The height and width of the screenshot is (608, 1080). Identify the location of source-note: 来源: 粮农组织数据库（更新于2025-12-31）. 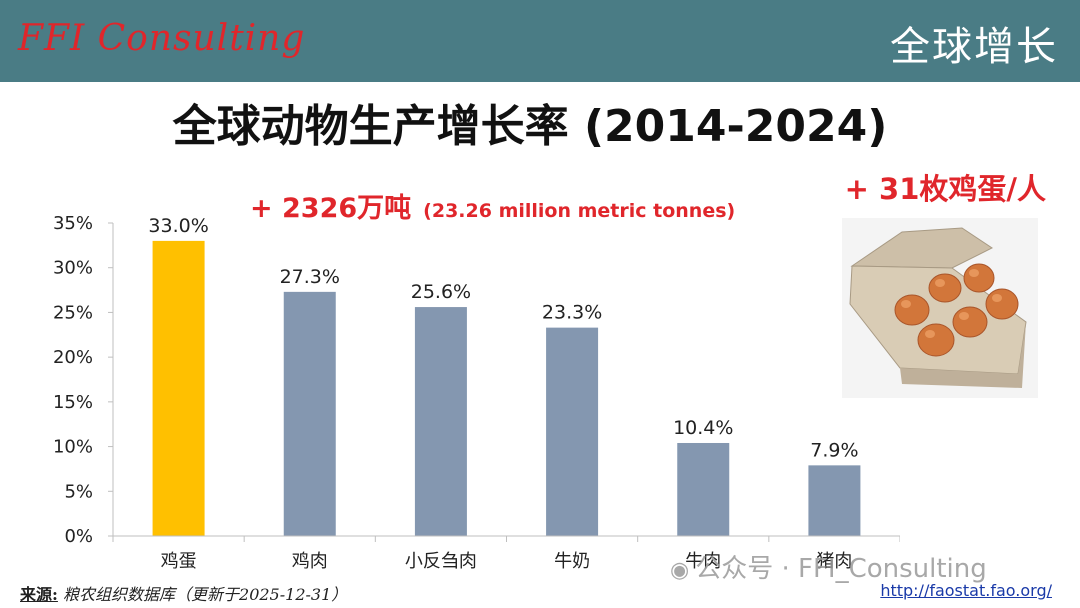
(183, 593).